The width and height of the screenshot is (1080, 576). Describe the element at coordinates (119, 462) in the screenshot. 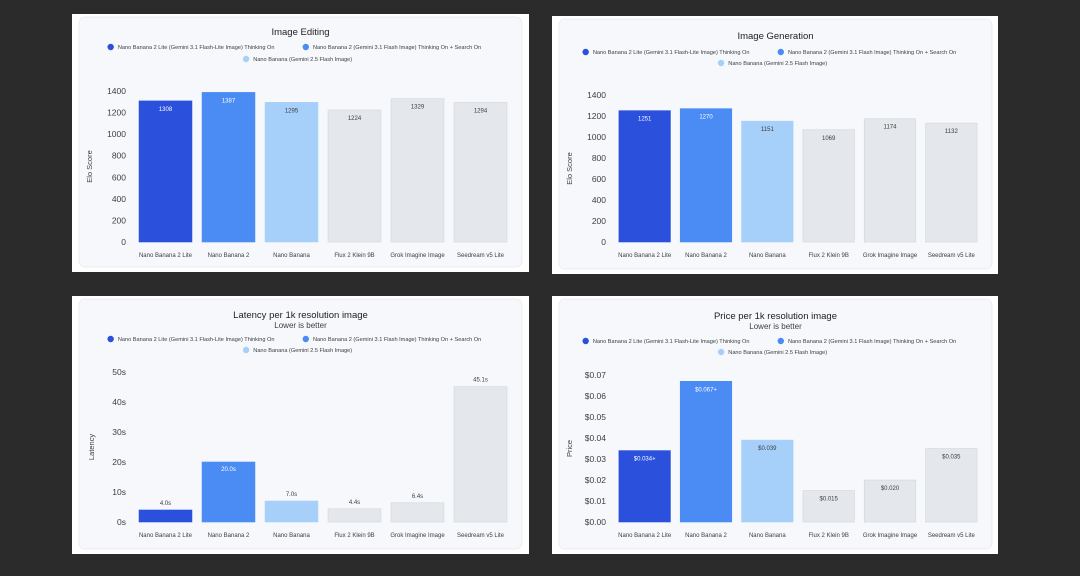

I see `y-tick-label: 20s` at that location.